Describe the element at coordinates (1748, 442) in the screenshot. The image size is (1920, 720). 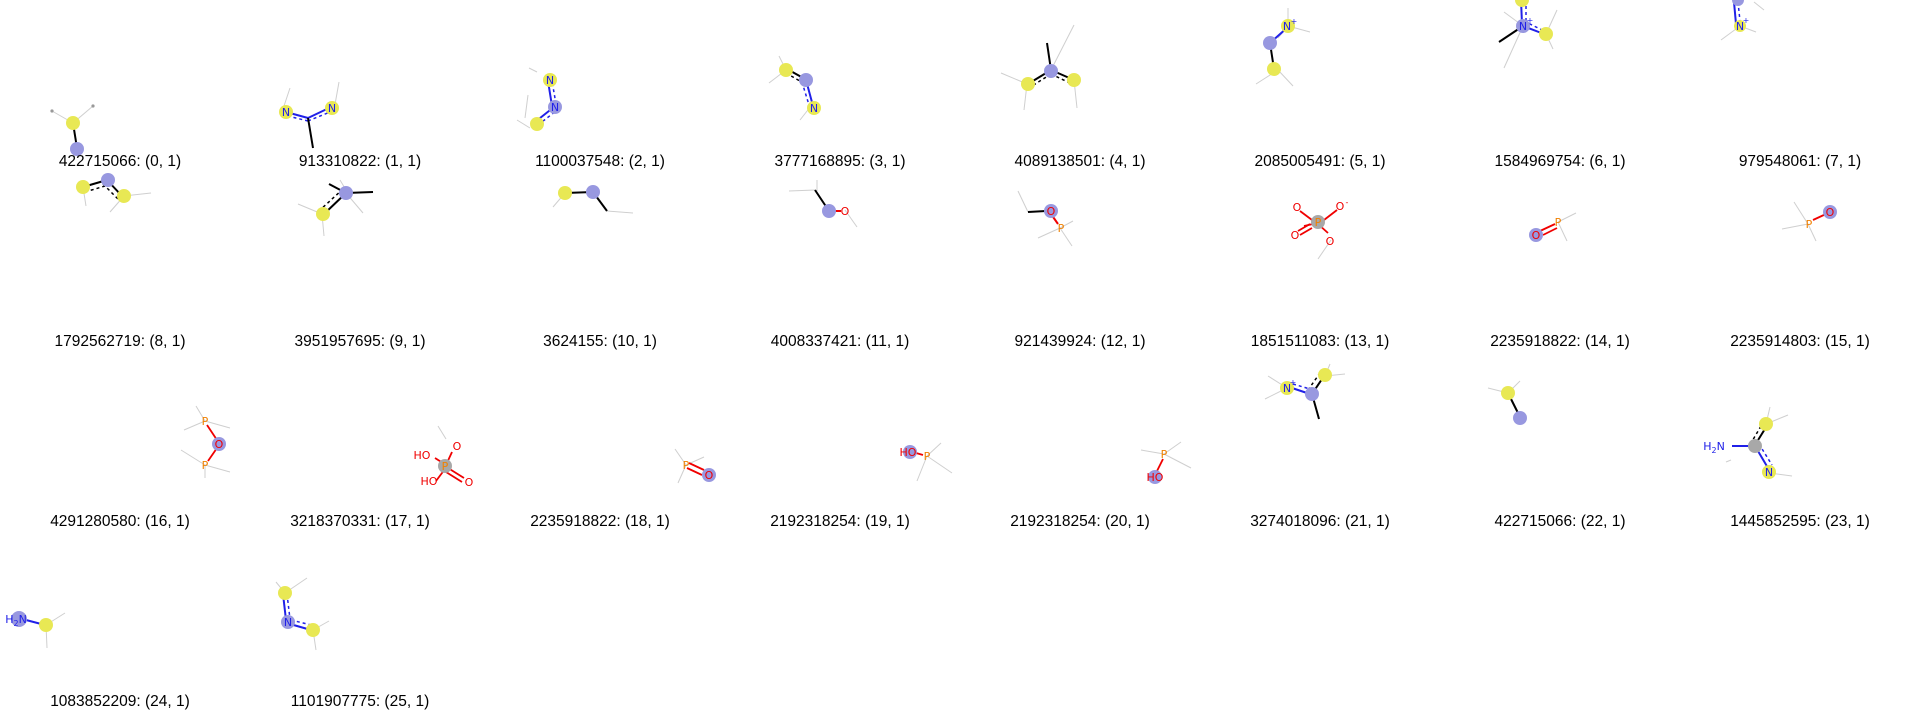
I see `molecule-drawing: N H2N` at that location.